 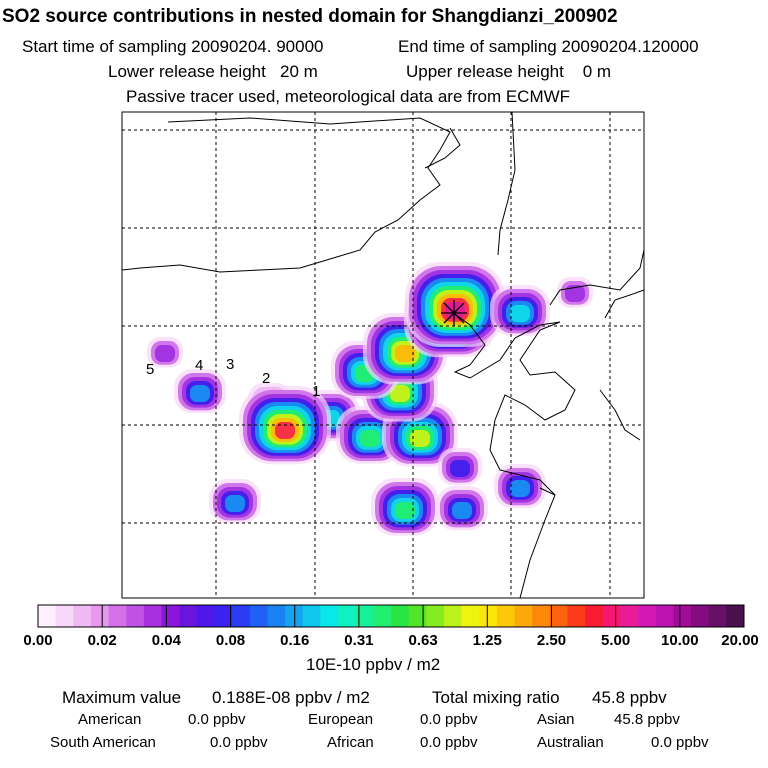 I want to click on region-african-value: 0.0 ppbv, so click(x=449, y=742).